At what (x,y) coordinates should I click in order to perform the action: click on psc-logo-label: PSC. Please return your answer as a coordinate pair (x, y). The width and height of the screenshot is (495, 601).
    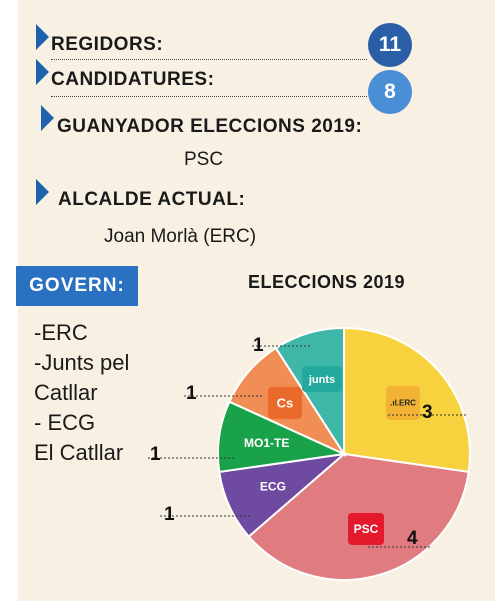
    Looking at the image, I should click on (366, 529).